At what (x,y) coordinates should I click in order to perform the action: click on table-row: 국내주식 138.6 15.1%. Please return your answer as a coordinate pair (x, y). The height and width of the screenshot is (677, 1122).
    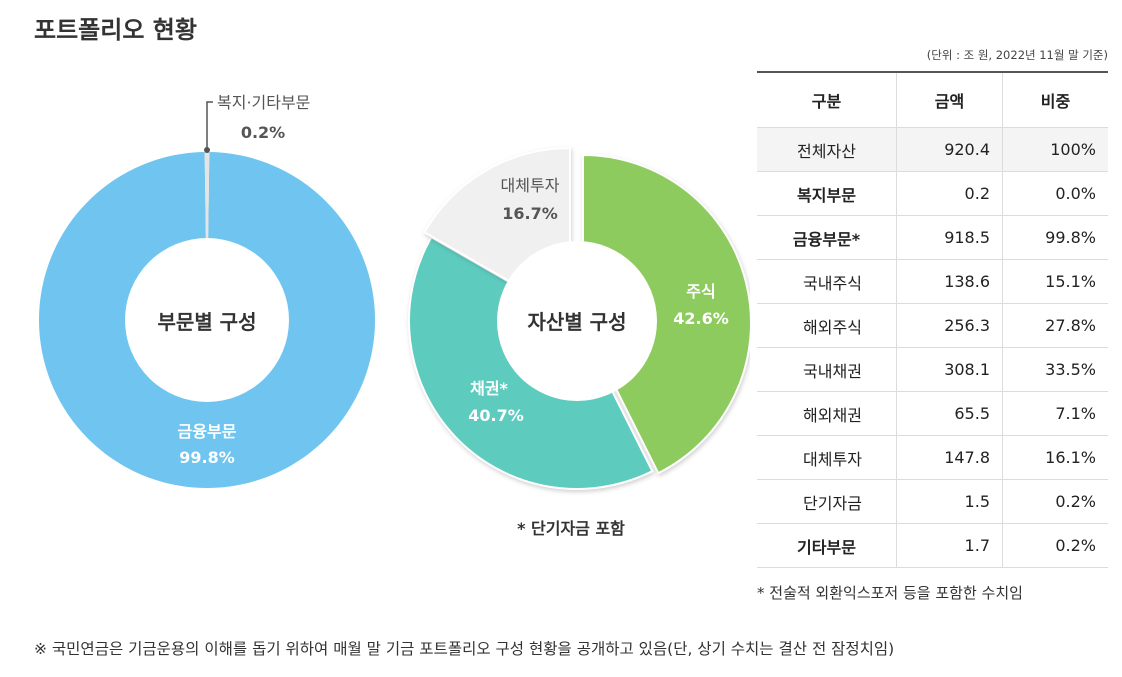
    Looking at the image, I should click on (932, 281).